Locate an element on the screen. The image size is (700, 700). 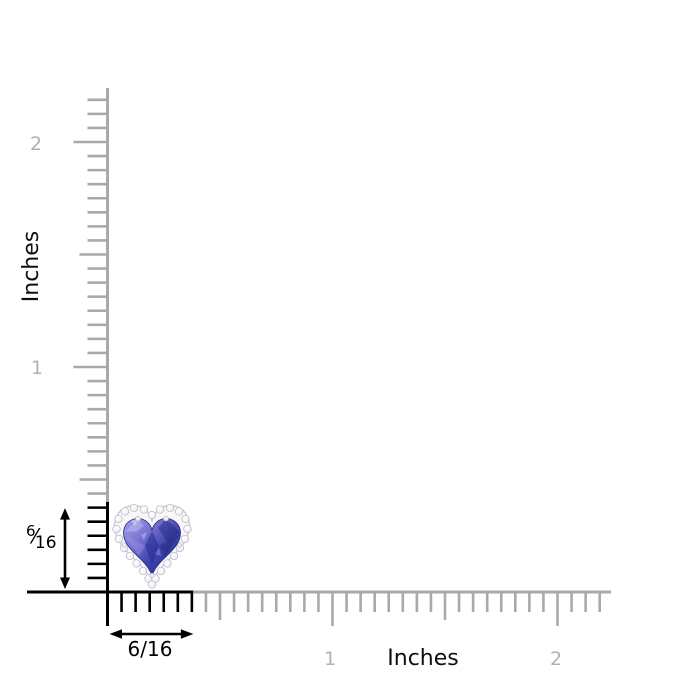
height-fraction-slash: ⁄ is located at coordinates (35, 536).